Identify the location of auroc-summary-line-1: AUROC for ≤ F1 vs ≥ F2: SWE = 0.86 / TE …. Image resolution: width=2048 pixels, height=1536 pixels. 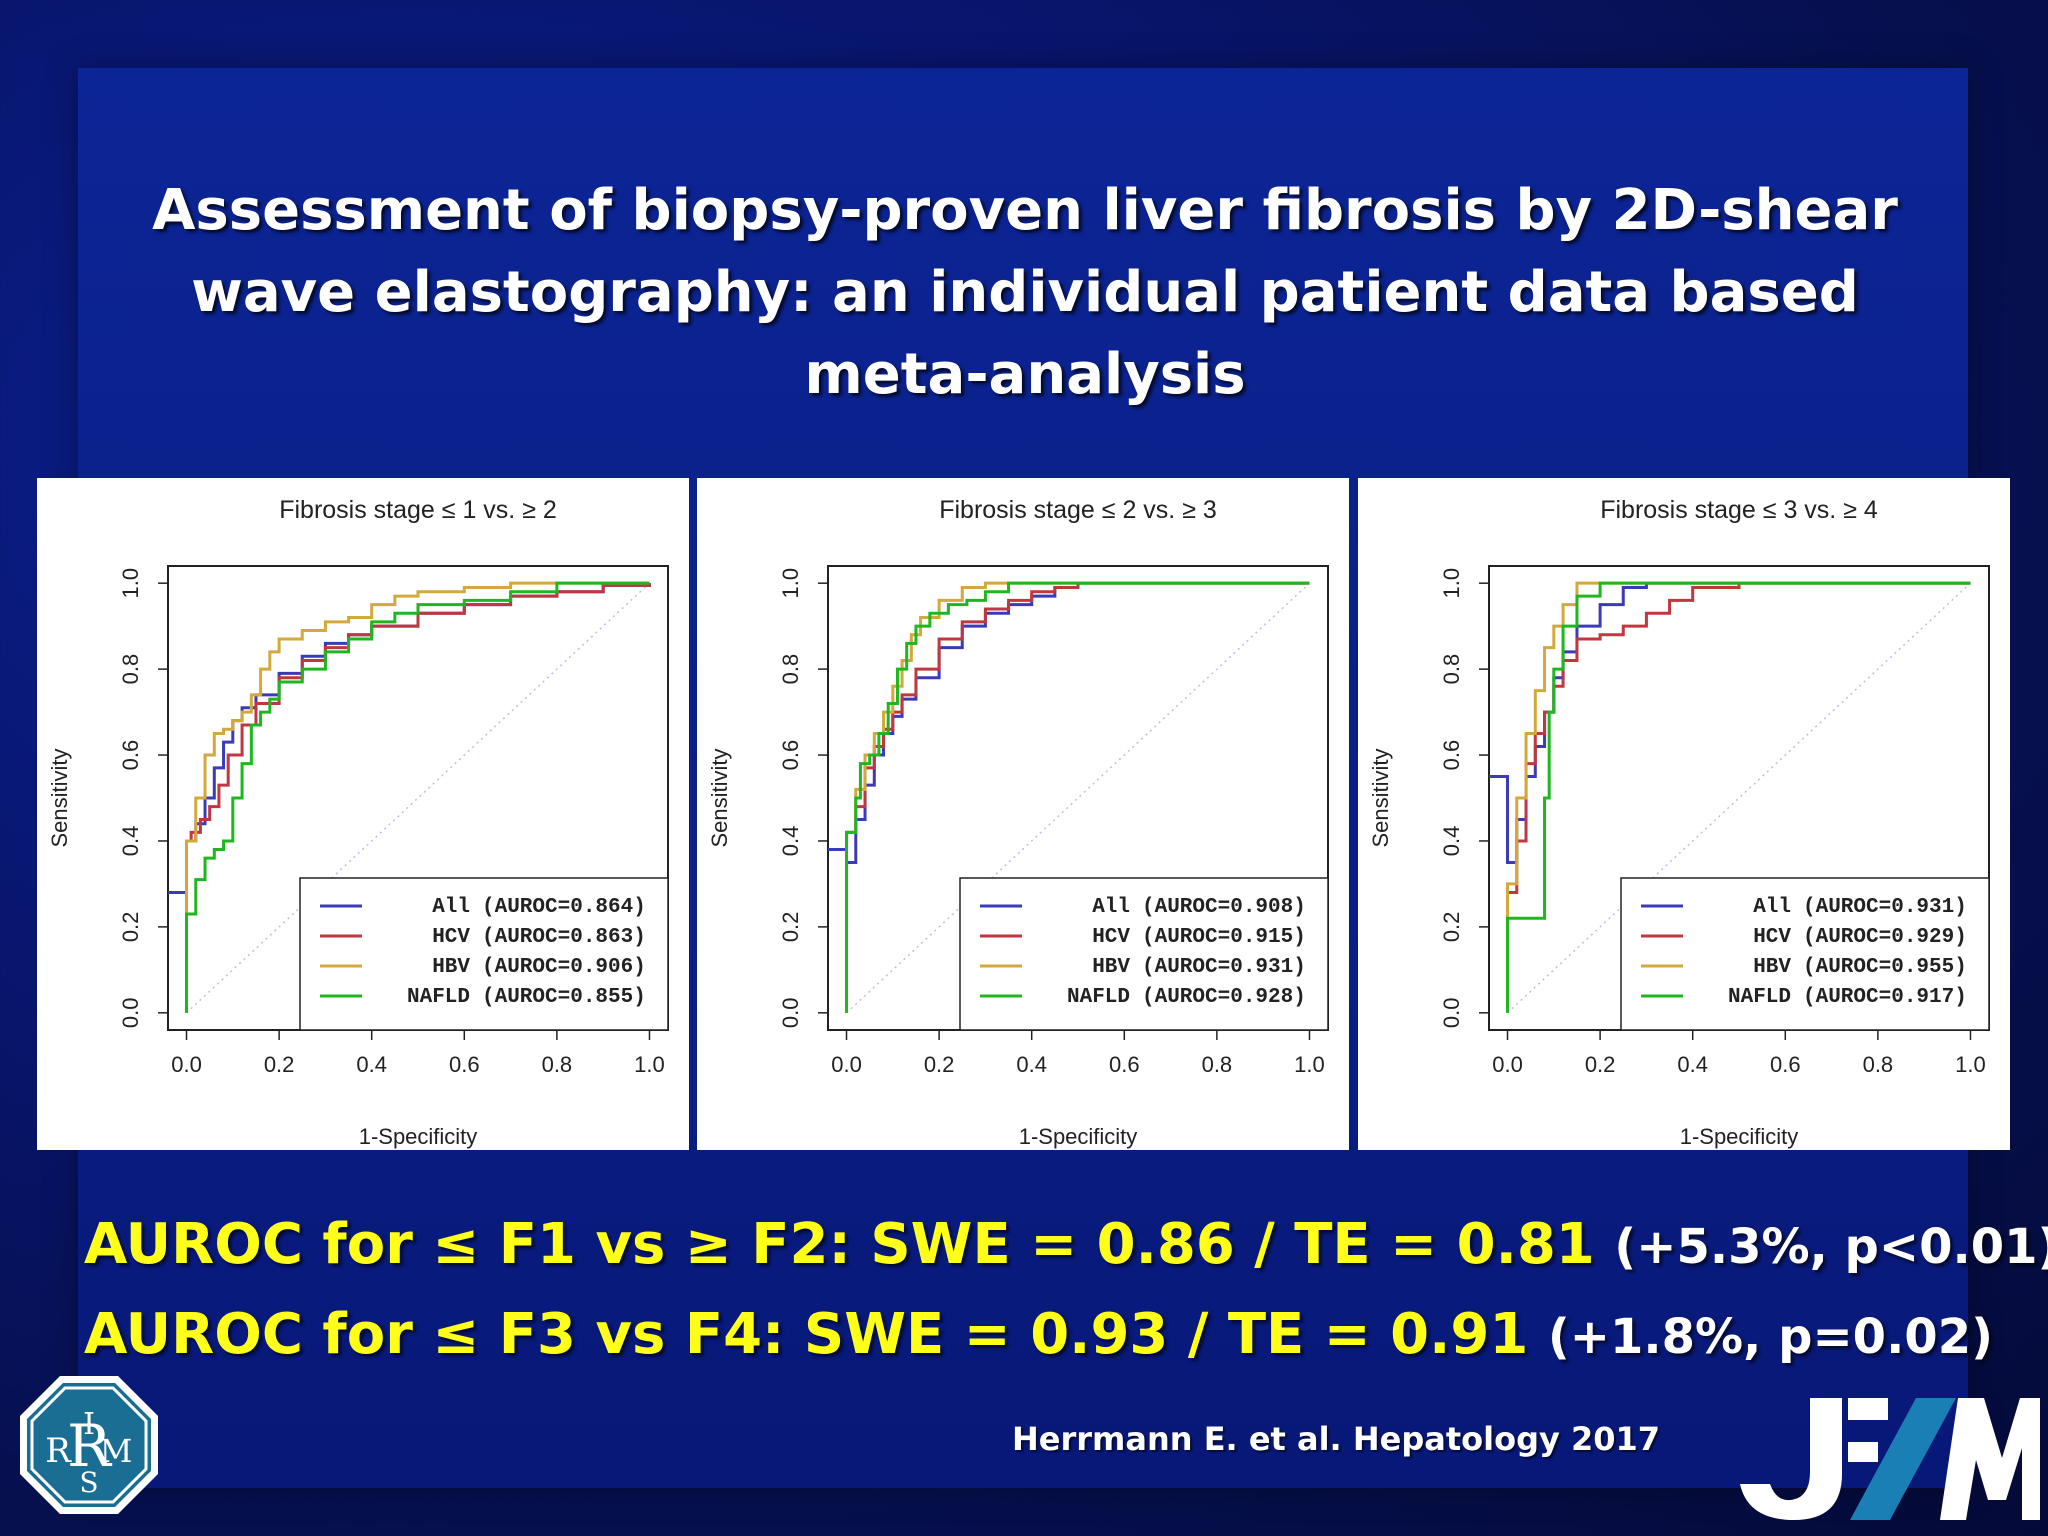
(1066, 1244).